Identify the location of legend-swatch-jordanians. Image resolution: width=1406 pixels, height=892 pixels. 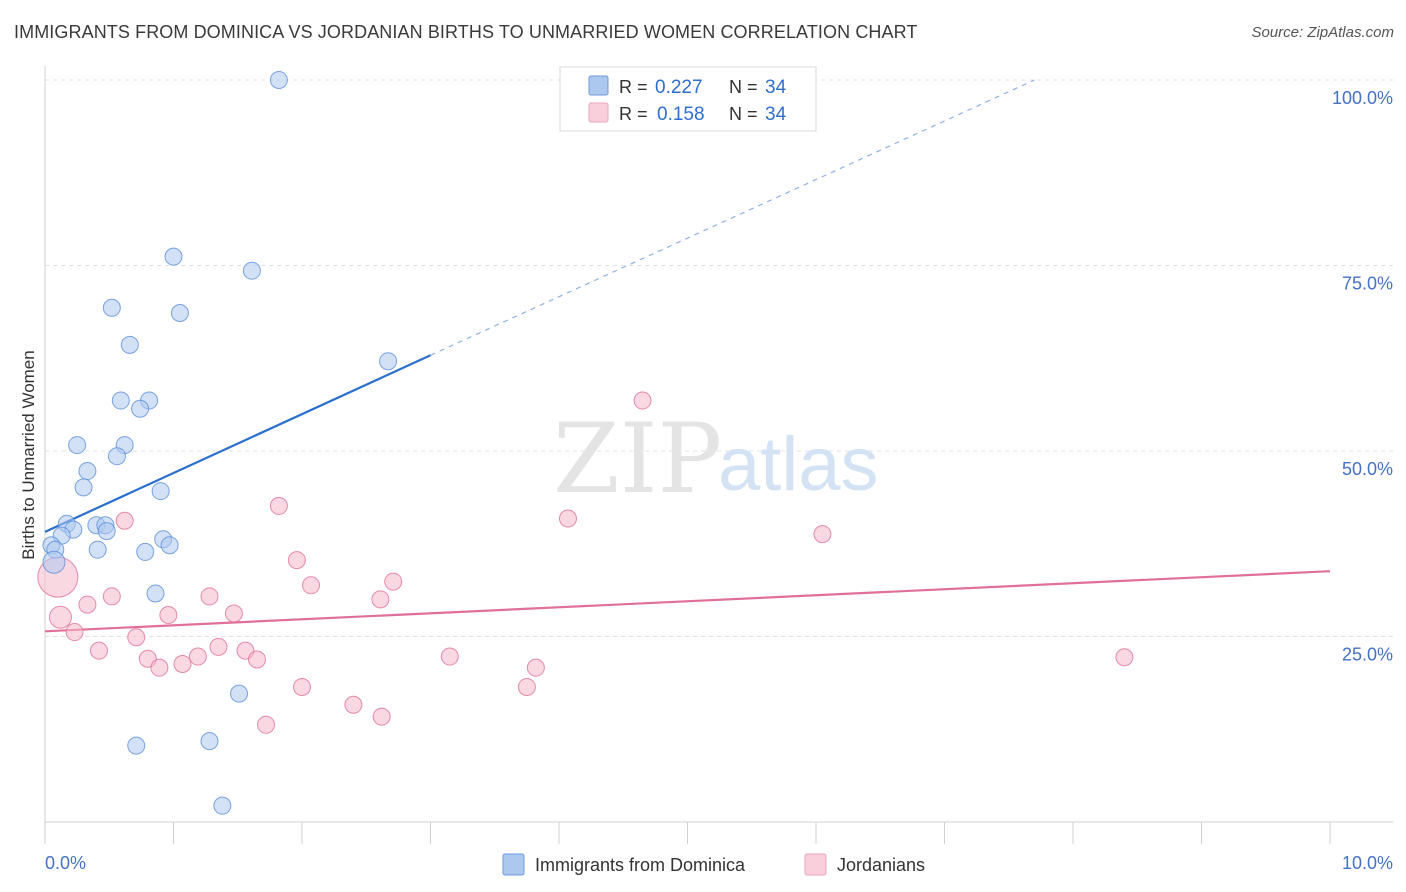
(815, 864).